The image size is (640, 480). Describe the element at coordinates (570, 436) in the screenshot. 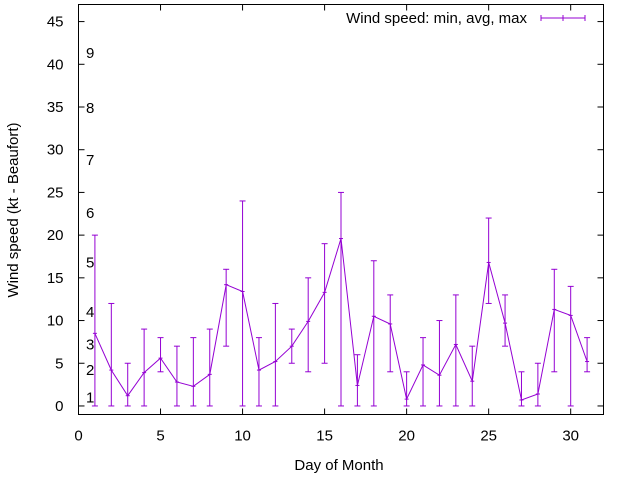

I see `x-tick-label: 30` at that location.